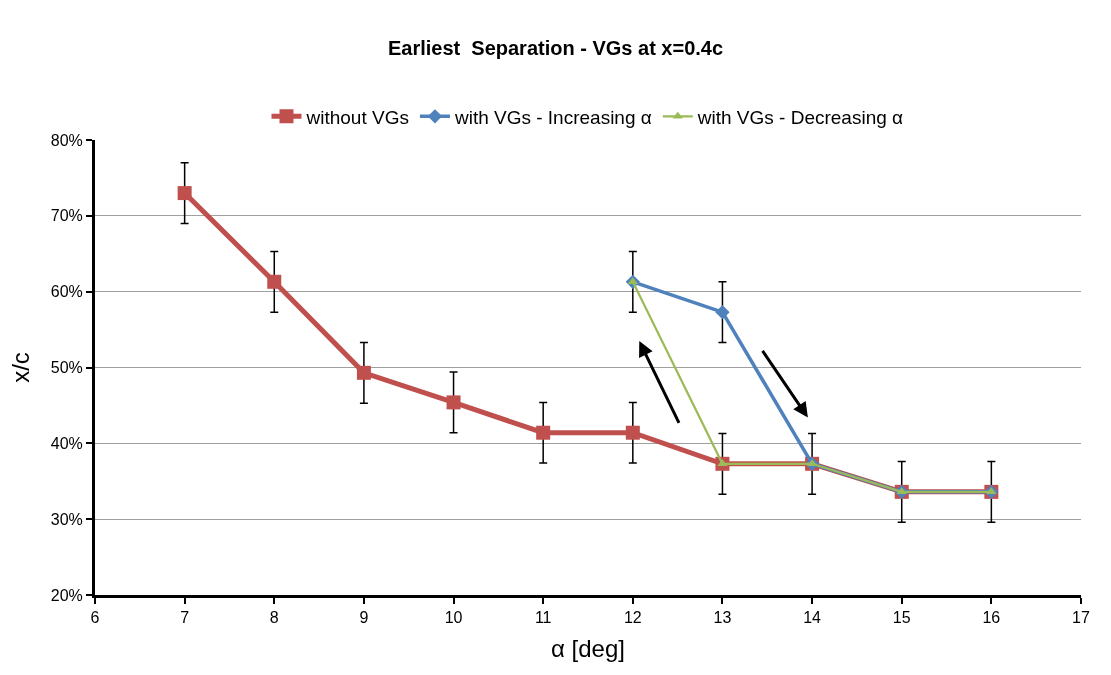 Image resolution: width=1111 pixels, height=675 pixels. I want to click on y-tick-label: 30%, so click(66, 519).